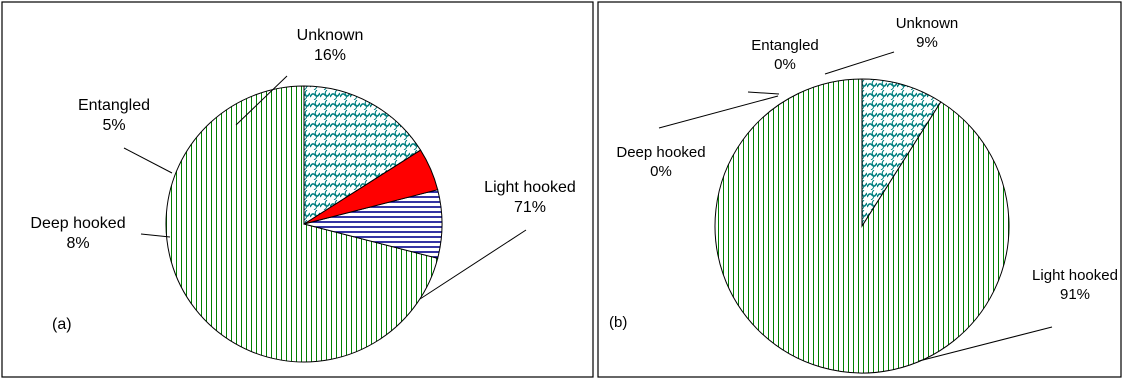 The height and width of the screenshot is (379, 1123). I want to click on panel-b-label: (b), so click(618, 322).